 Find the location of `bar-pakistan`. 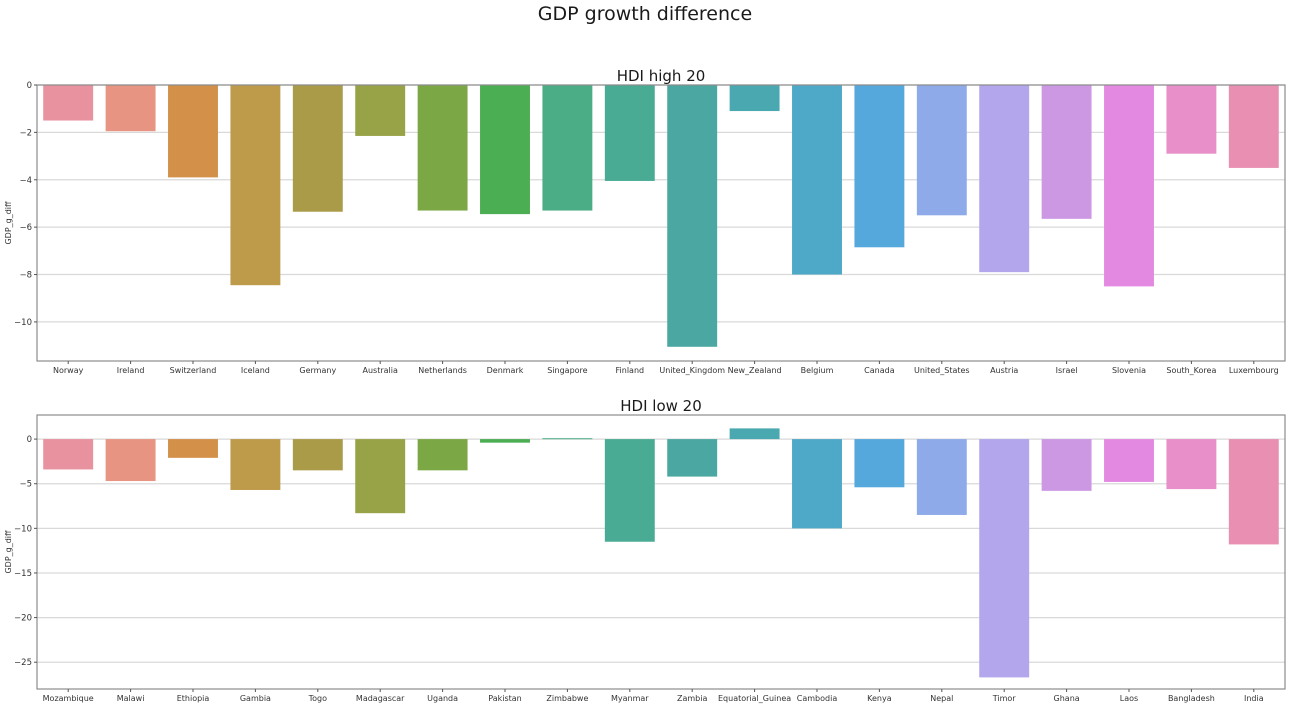

bar-pakistan is located at coordinates (505, 441).